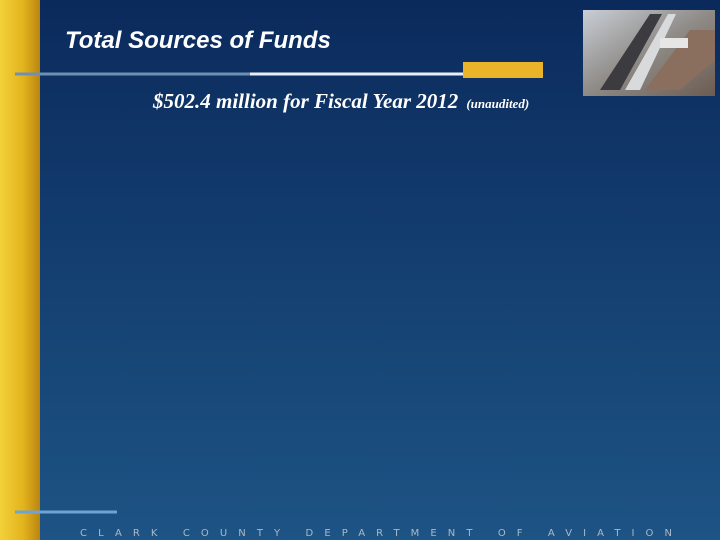 The height and width of the screenshot is (540, 720). I want to click on gold-block, so click(503, 70).